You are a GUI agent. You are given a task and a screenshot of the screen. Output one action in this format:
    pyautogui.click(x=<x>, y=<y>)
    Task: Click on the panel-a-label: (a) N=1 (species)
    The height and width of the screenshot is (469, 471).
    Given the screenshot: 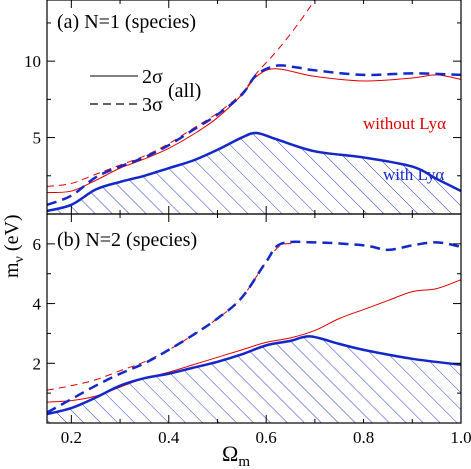 What is the action you would take?
    pyautogui.click(x=126, y=22)
    